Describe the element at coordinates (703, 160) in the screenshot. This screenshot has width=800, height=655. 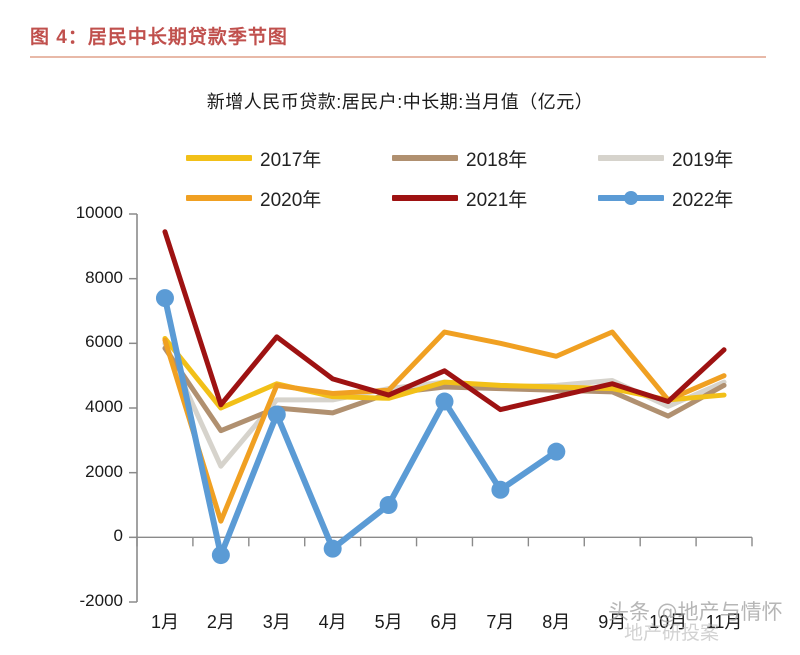
I see `legend-label: 2019年` at that location.